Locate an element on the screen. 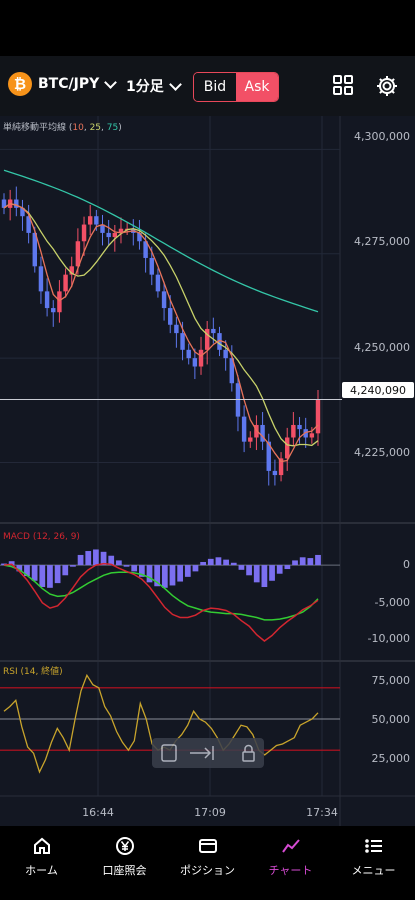  ma75-line is located at coordinates (161, 241).